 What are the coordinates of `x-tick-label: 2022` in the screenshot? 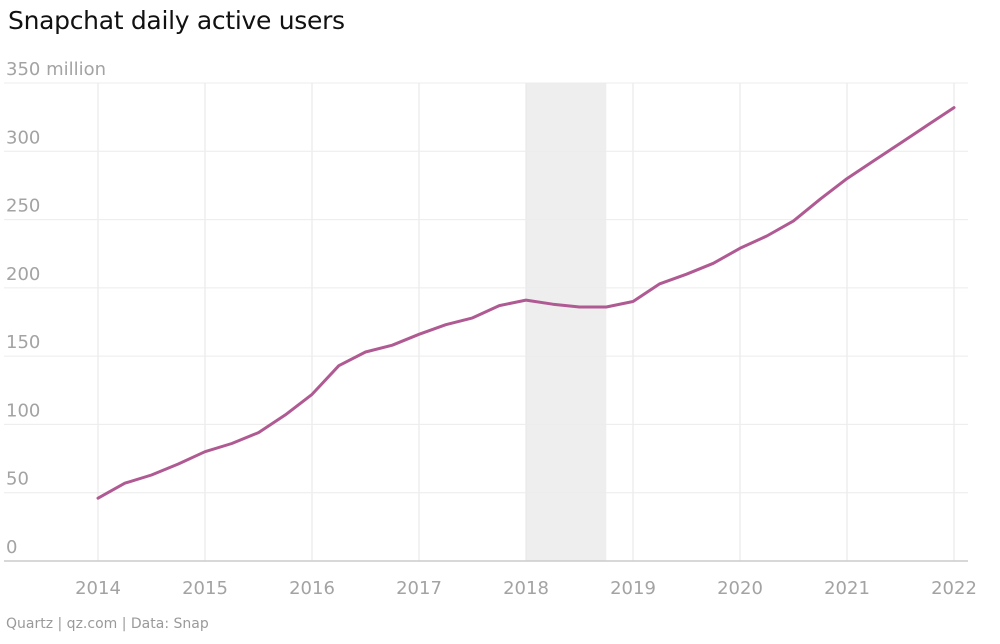 It's located at (954, 588).